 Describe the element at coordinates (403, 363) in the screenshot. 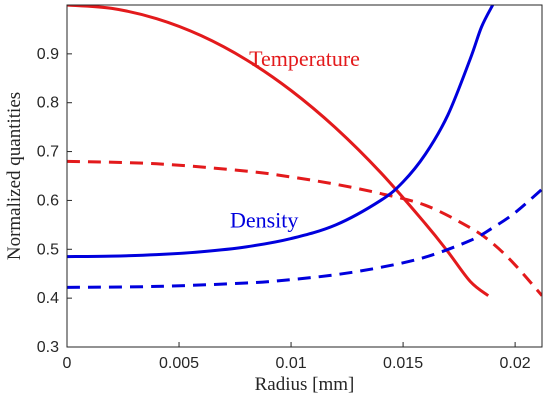

I see `x-tick-label: 0.015` at that location.